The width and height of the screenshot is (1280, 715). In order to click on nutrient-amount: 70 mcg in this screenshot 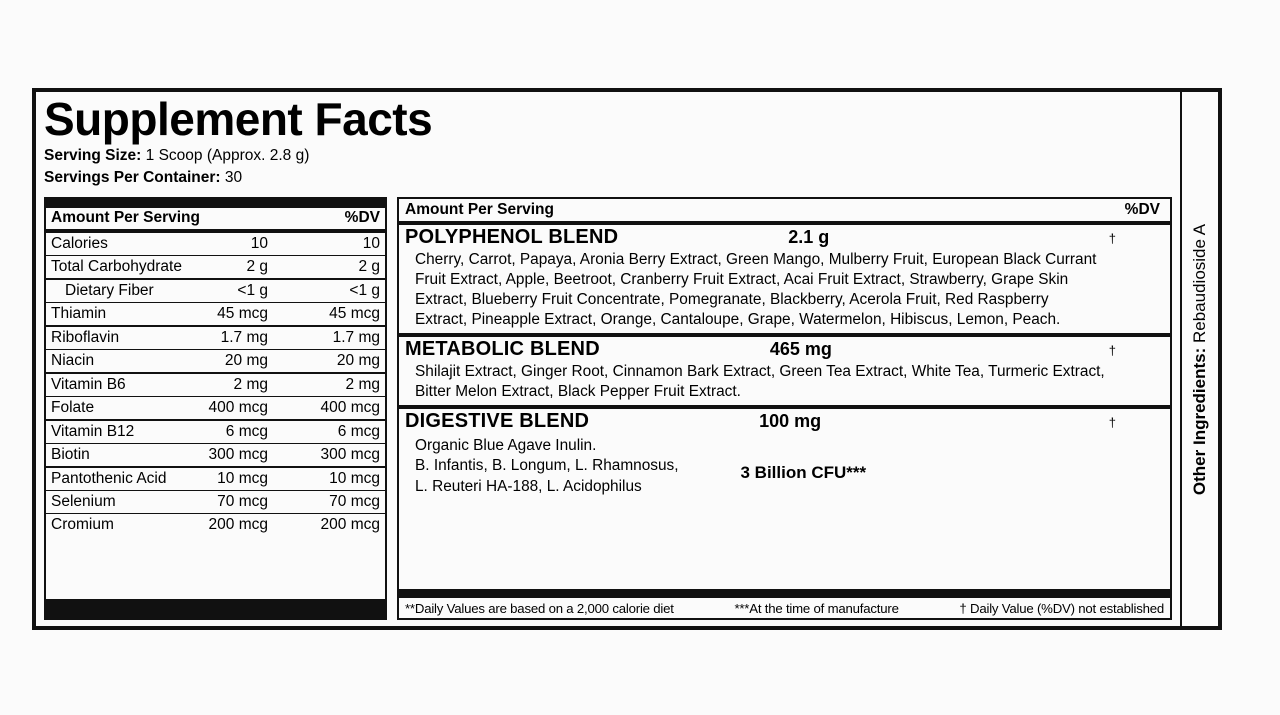, I will do `click(242, 501)`.